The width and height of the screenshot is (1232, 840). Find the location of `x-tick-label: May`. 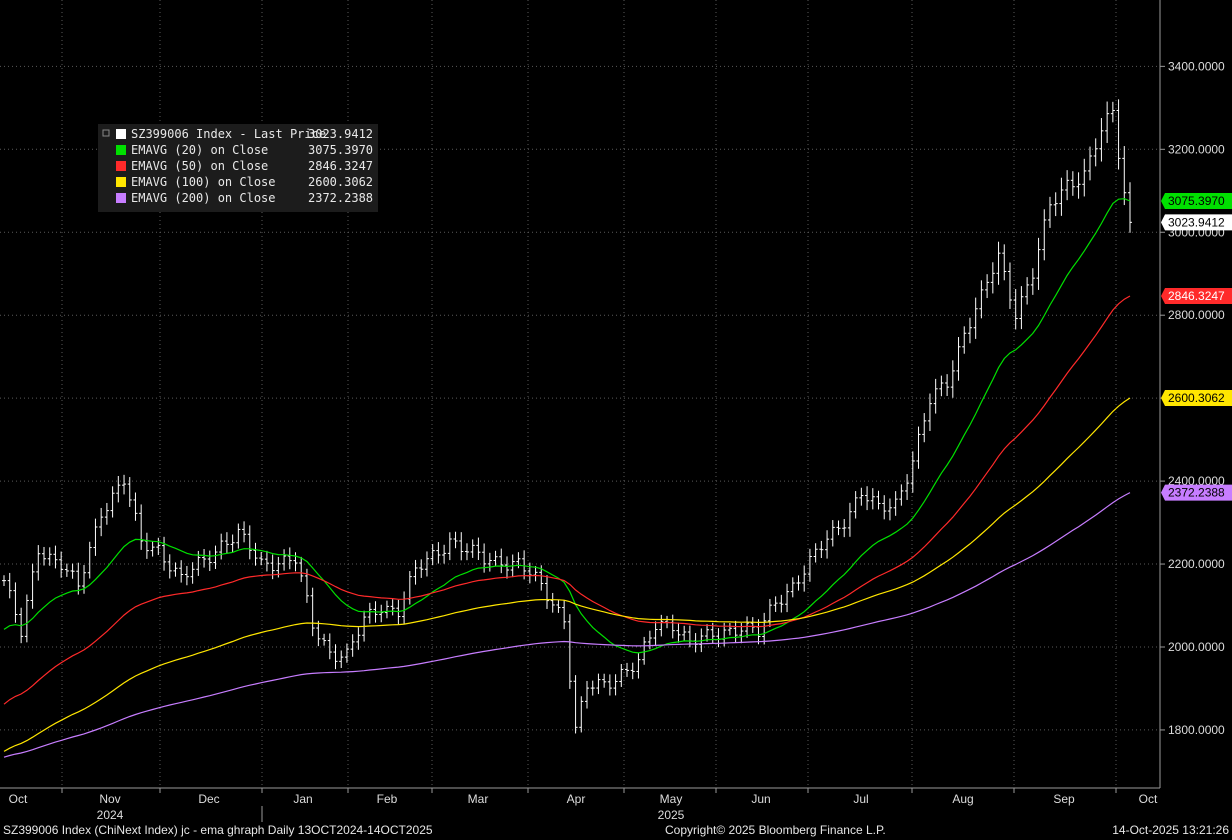

x-tick-label: May is located at coordinates (671, 799).